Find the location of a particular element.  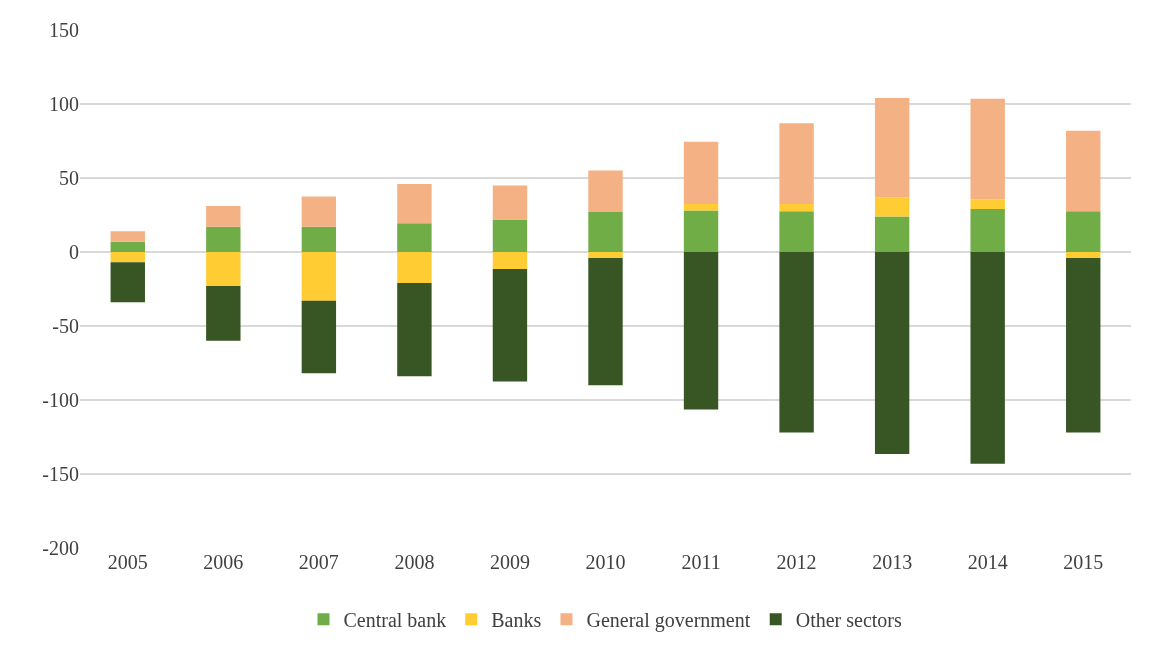

x-tick-label: 2005 is located at coordinates (127, 562).